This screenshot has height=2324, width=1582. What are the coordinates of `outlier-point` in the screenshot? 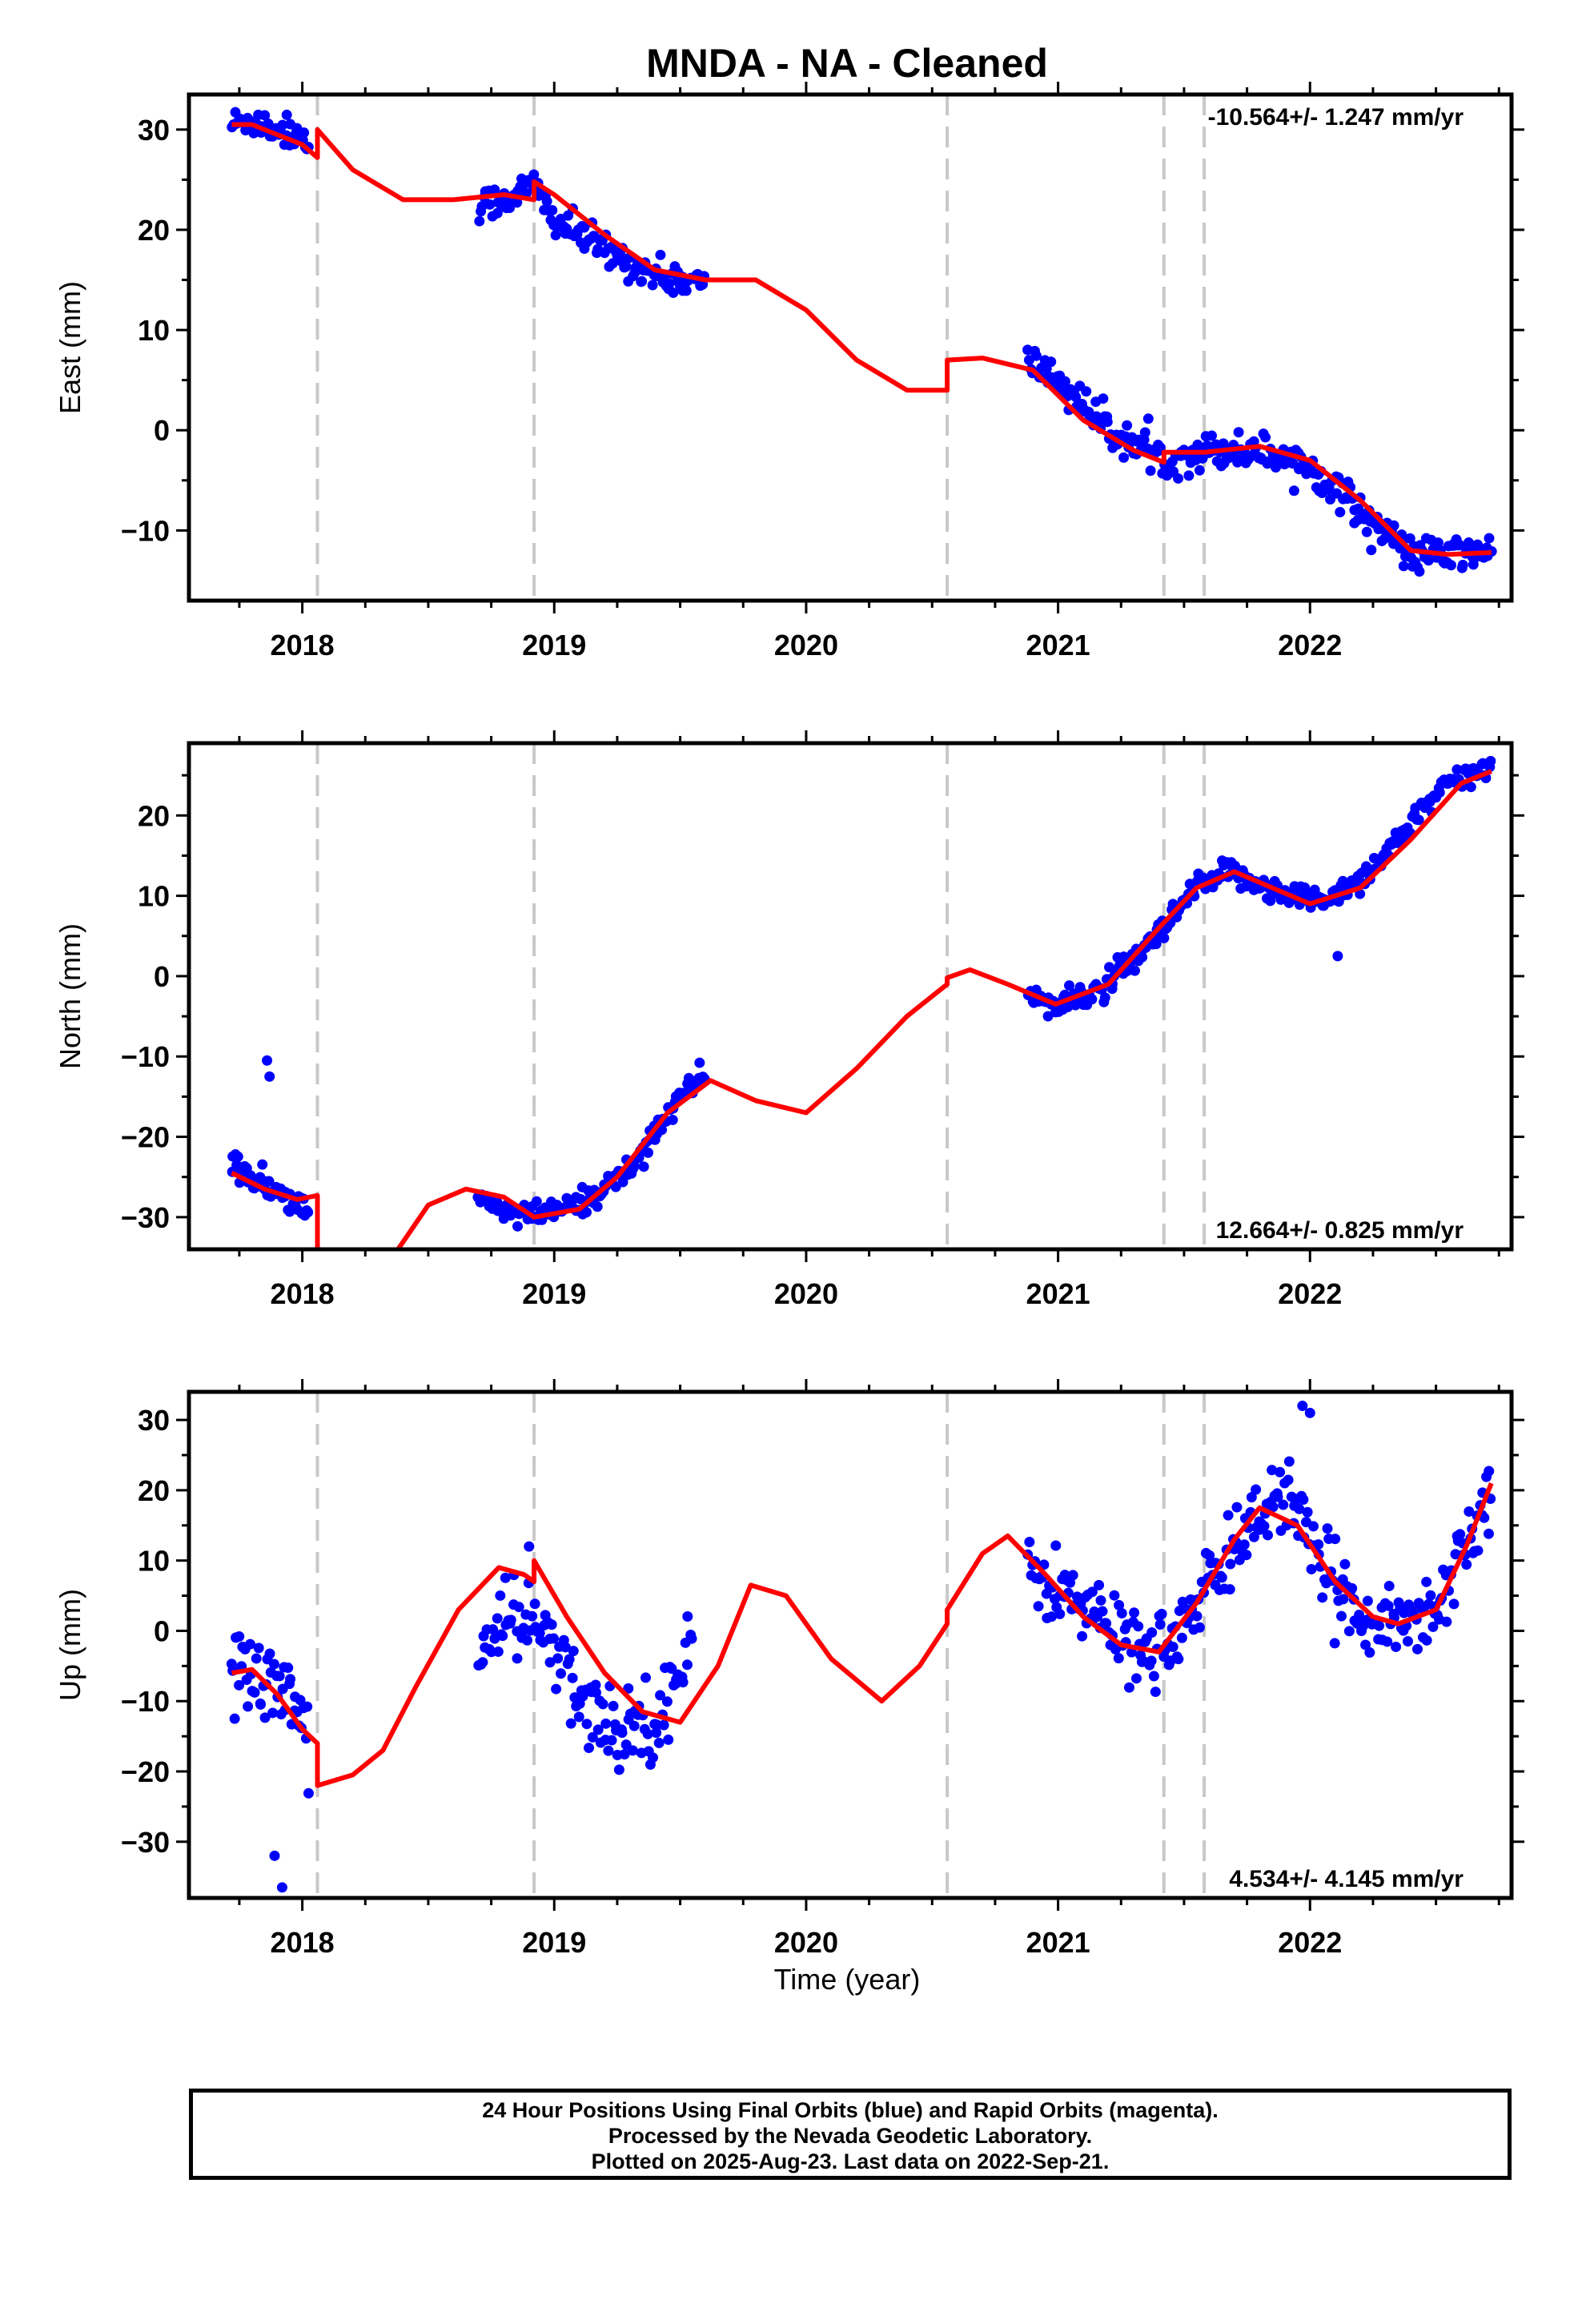 It's located at (1302, 1406).